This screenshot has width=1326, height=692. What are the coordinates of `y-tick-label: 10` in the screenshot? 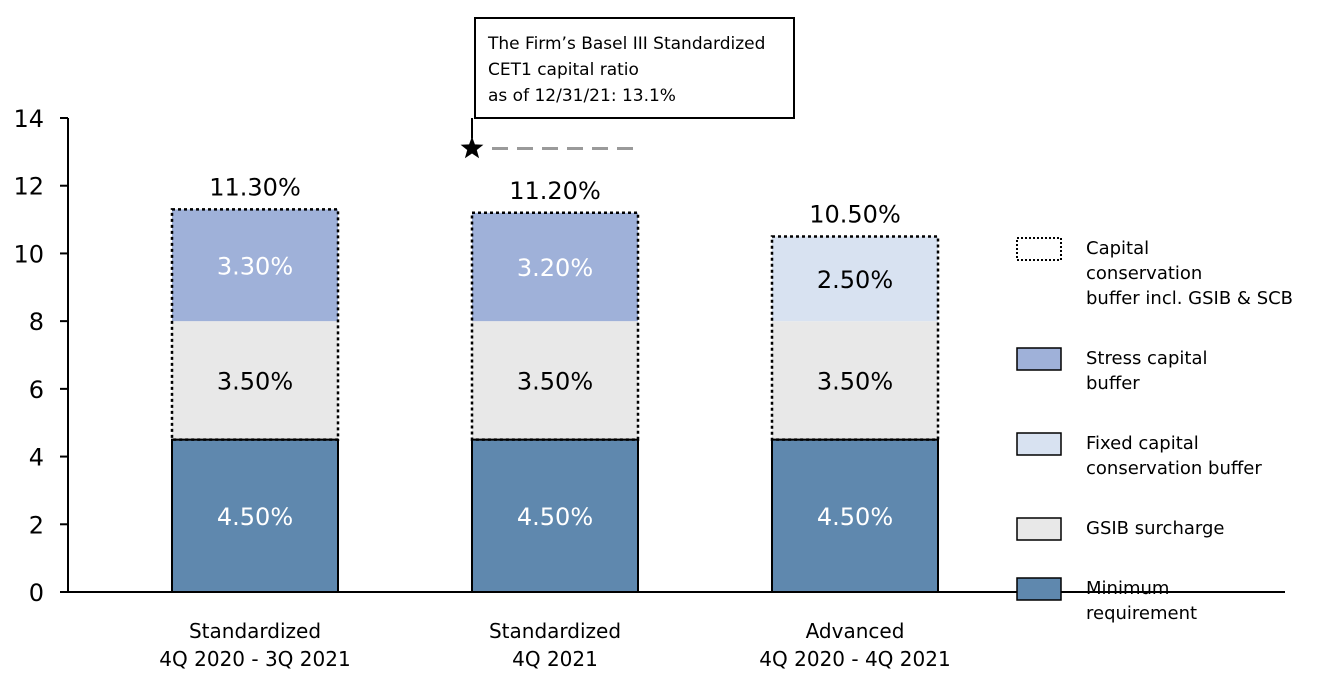 It's located at (28, 254).